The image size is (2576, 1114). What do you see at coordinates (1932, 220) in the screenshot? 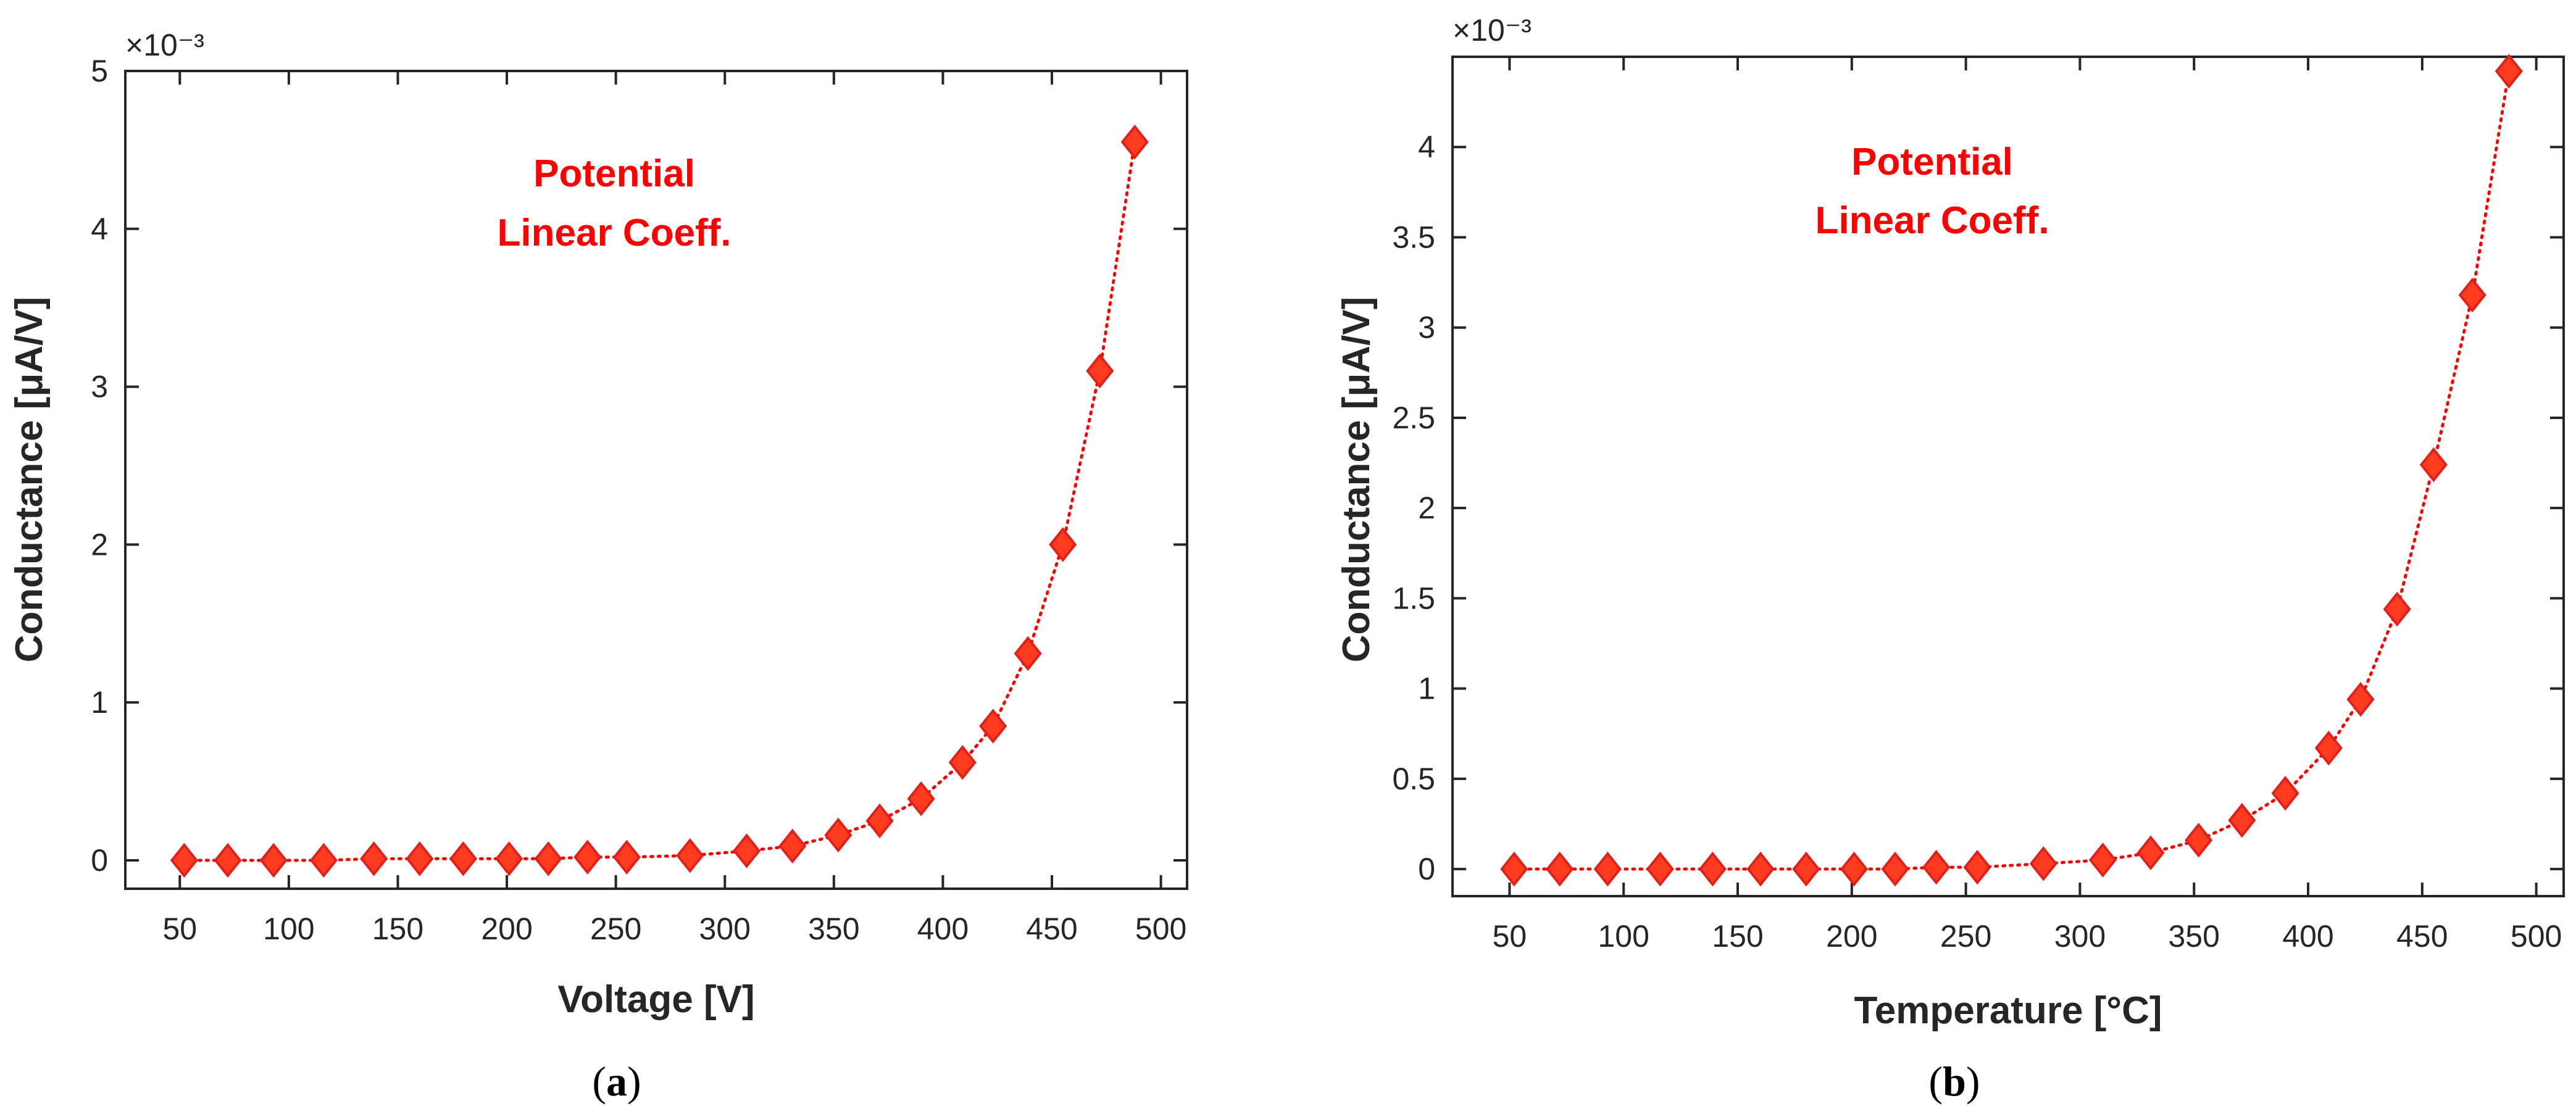
I see `annotation-line2-b: Linear Coeff.` at bounding box center [1932, 220].